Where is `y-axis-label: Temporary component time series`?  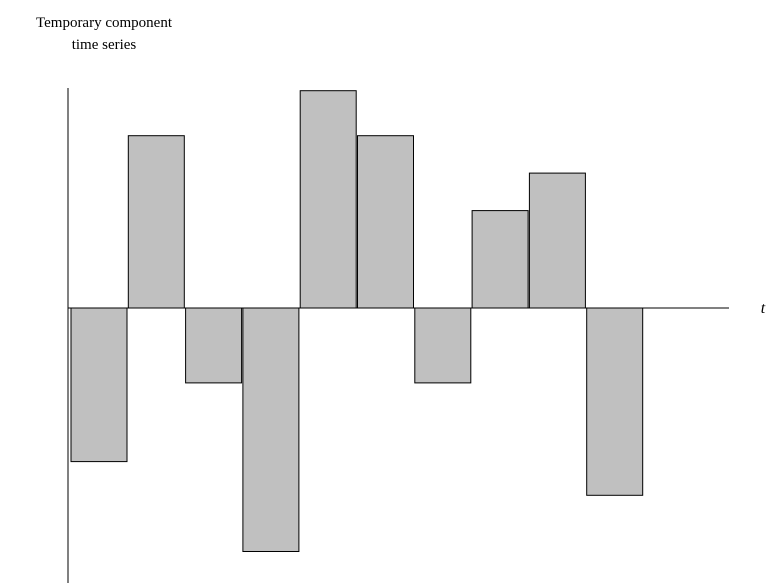
y-axis-label: Temporary component time series is located at coordinates (104, 34).